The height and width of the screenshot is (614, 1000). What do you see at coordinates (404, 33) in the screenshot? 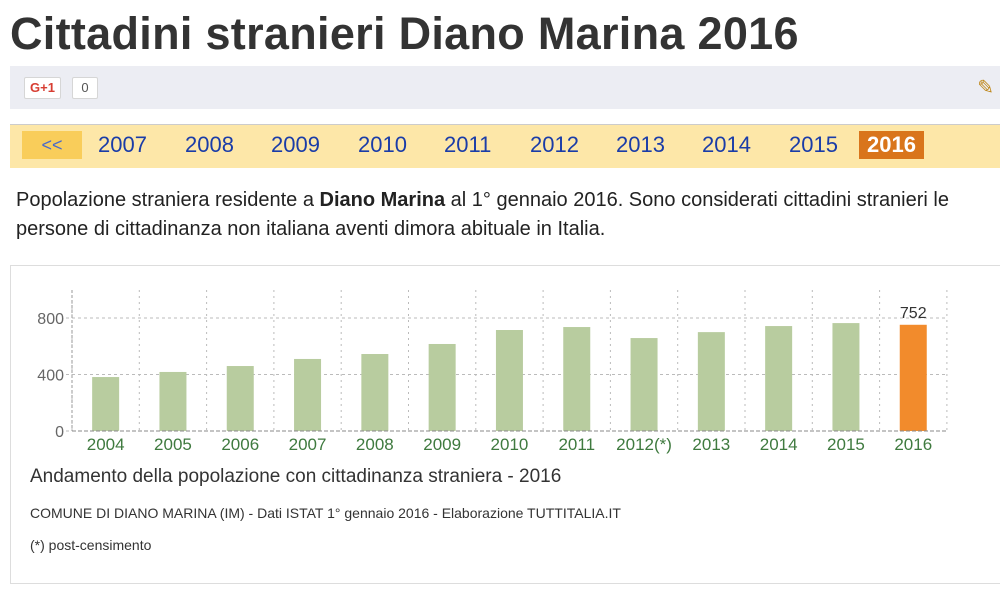
I see `page-title: Cittadini stranieri Diano Marina 2016` at bounding box center [404, 33].